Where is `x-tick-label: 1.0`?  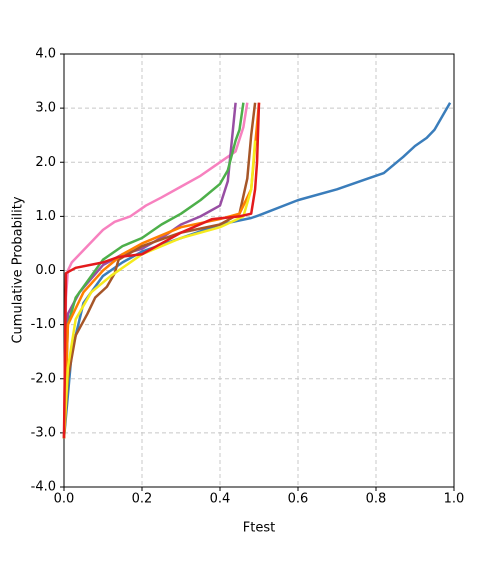
x-tick-label: 1.0 is located at coordinates (454, 499).